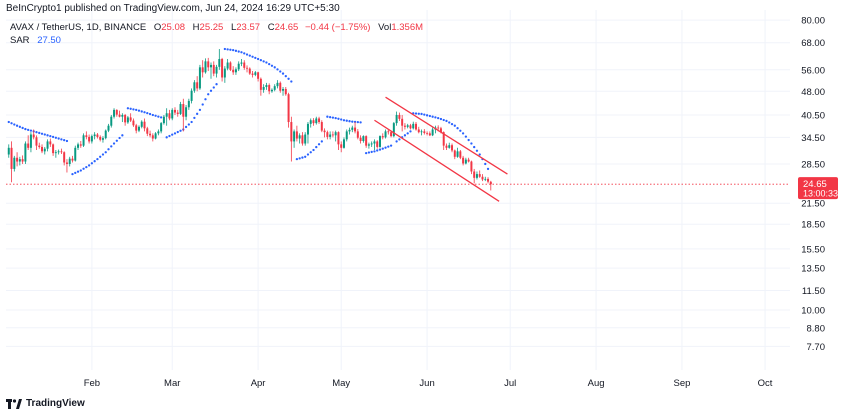  I want to click on open-key: O, so click(157, 27).